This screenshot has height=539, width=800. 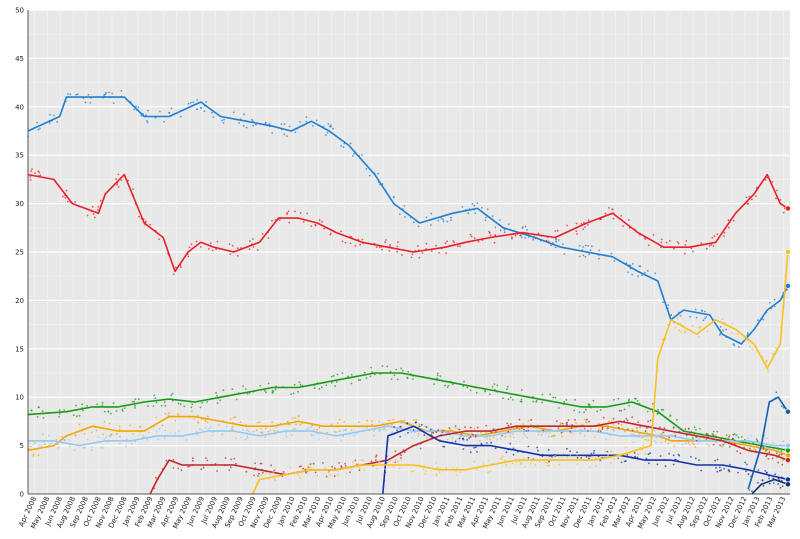 I want to click on y-tick-label: 0, so click(x=22, y=495).